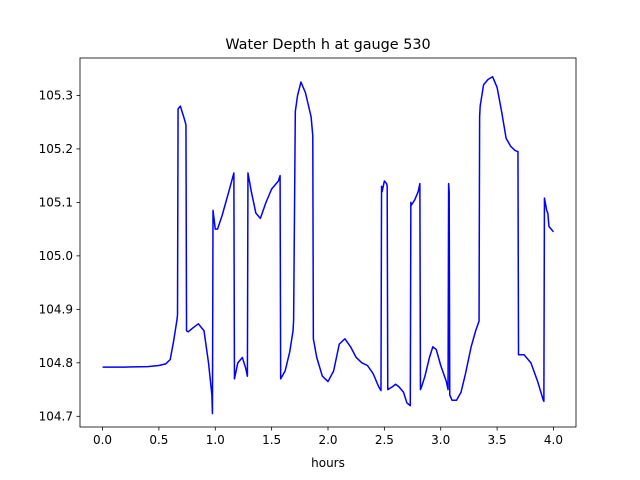 This screenshot has width=640, height=480. What do you see at coordinates (553, 440) in the screenshot?
I see `x-tick-label: 4.0` at bounding box center [553, 440].